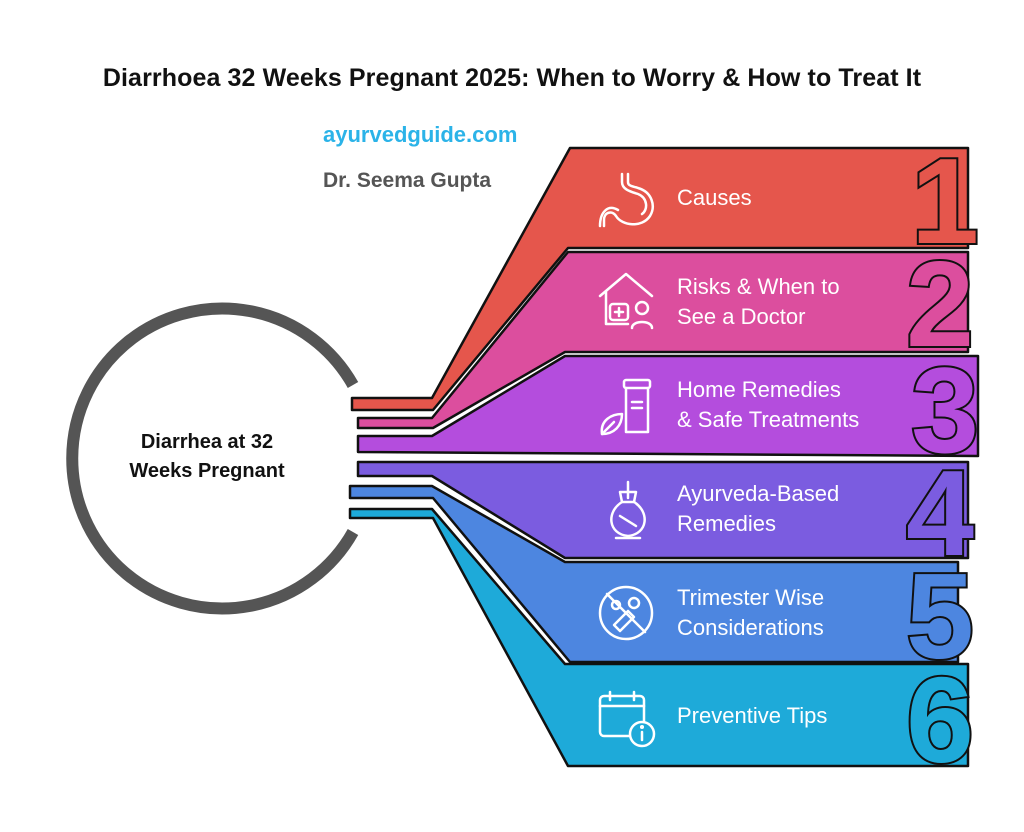 The image size is (1024, 832). Describe the element at coordinates (940, 720) in the screenshot. I see `number-6: 6` at that location.